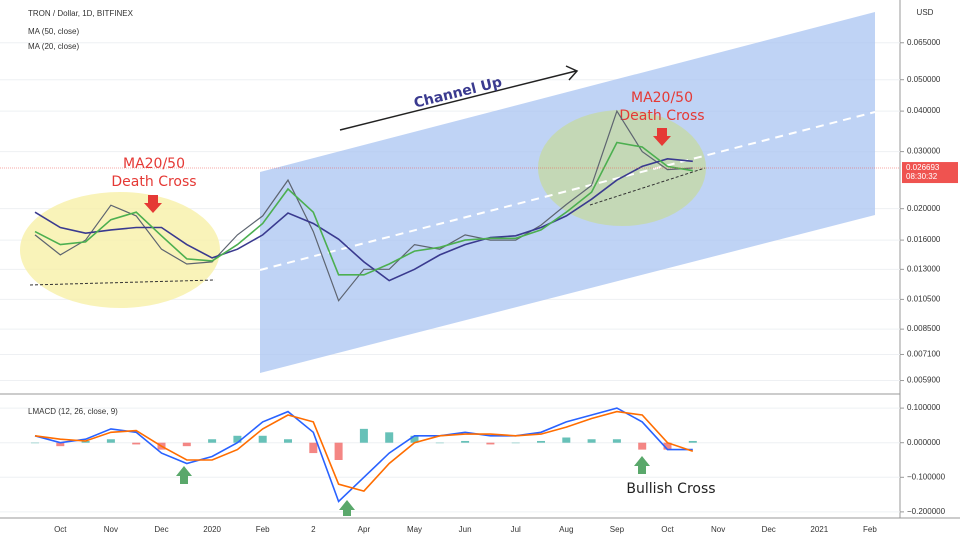 The image size is (960, 540). I want to click on y-tick-label: 0.008500, so click(924, 328).